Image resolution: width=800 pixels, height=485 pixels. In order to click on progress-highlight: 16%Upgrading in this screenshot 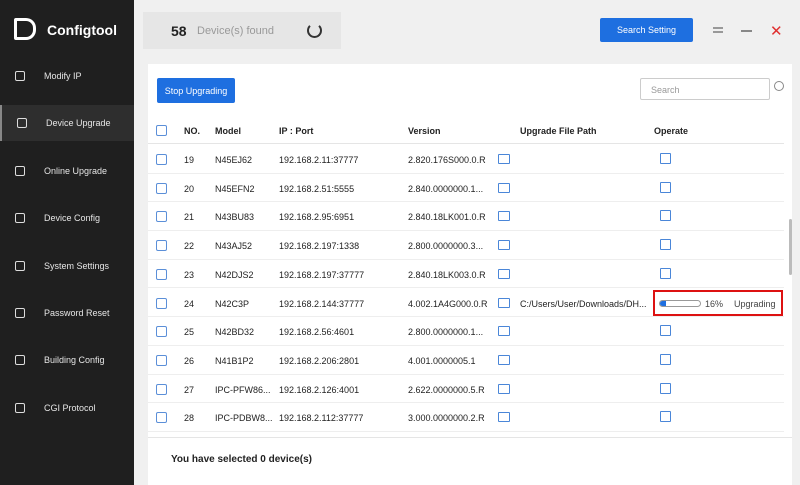, I will do `click(718, 303)`.